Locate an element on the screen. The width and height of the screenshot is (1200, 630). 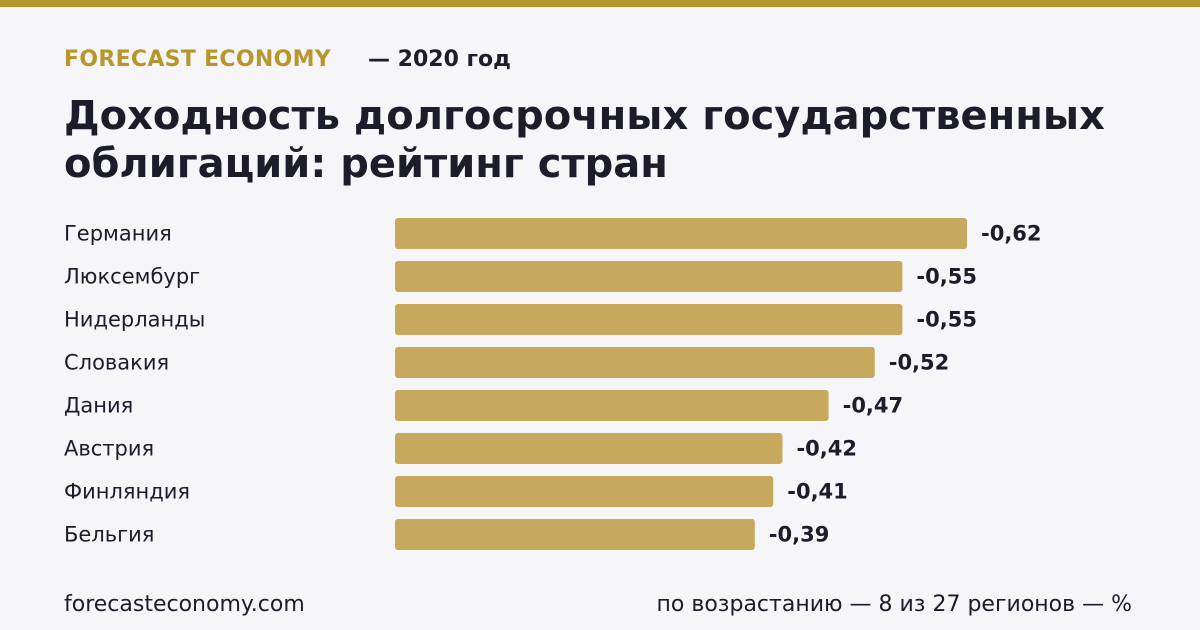
value-label: -0,47 is located at coordinates (873, 406).